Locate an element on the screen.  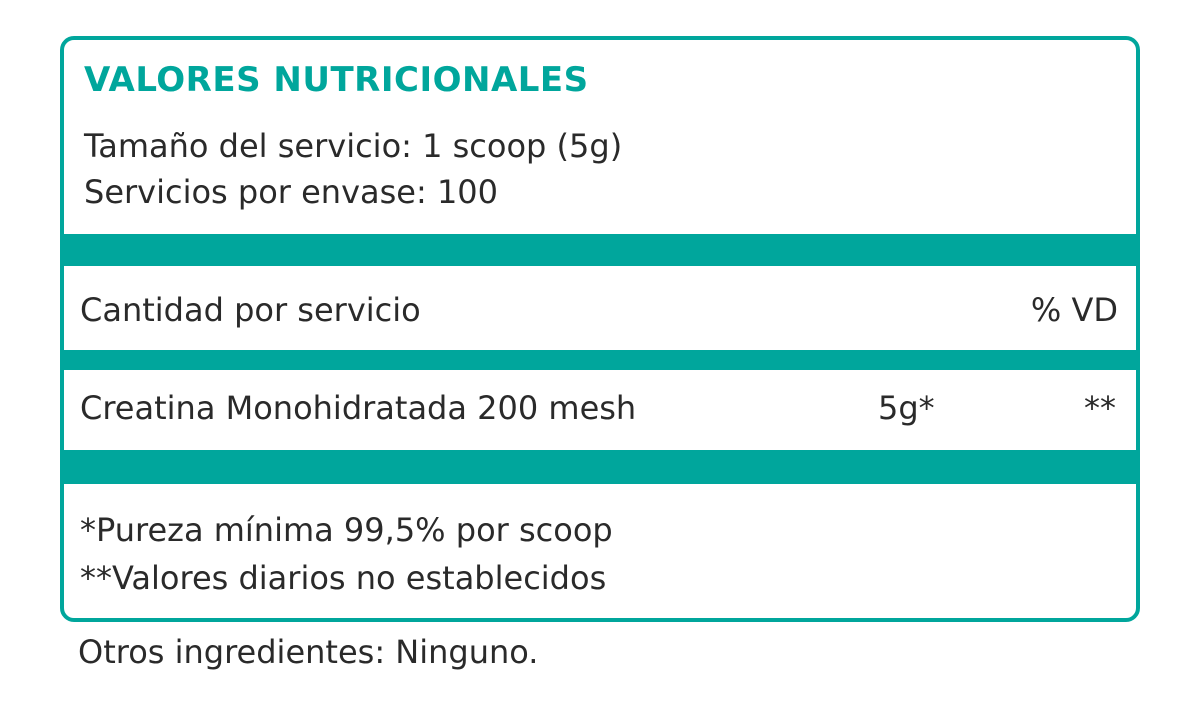
header-amount: Cantidad por servicio is located at coordinates (250, 310).